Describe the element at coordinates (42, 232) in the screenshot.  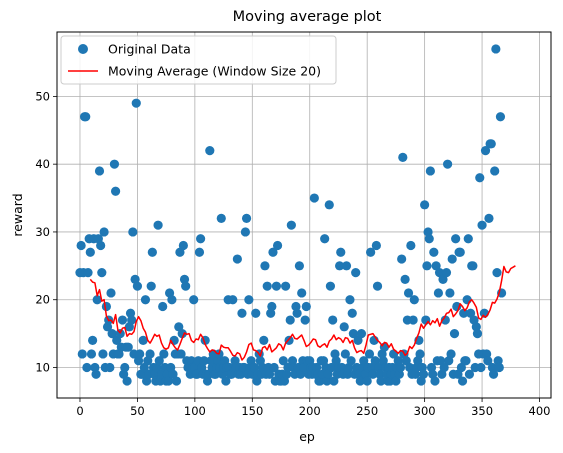
I see `y-tick-label: 30` at that location.